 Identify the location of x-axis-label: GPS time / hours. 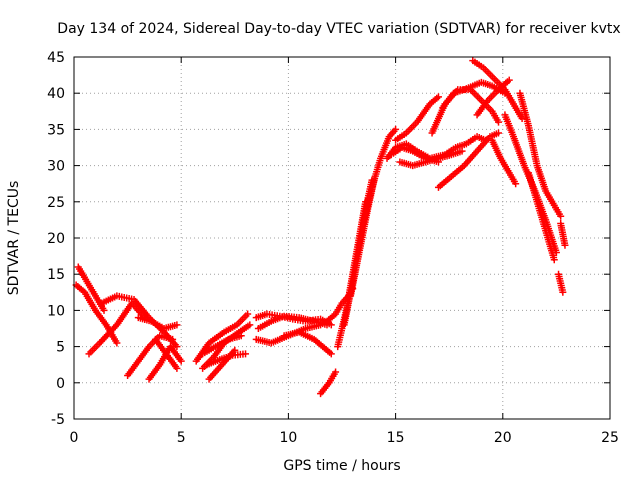
(341, 466).